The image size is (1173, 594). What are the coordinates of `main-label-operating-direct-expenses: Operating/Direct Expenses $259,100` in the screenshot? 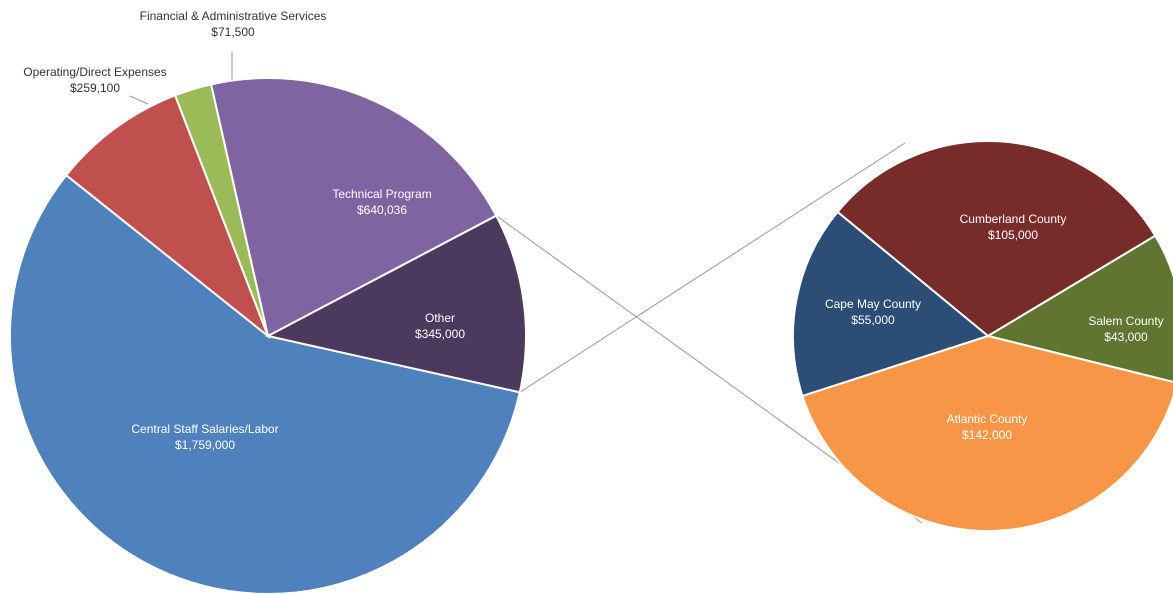 It's located at (94, 80).